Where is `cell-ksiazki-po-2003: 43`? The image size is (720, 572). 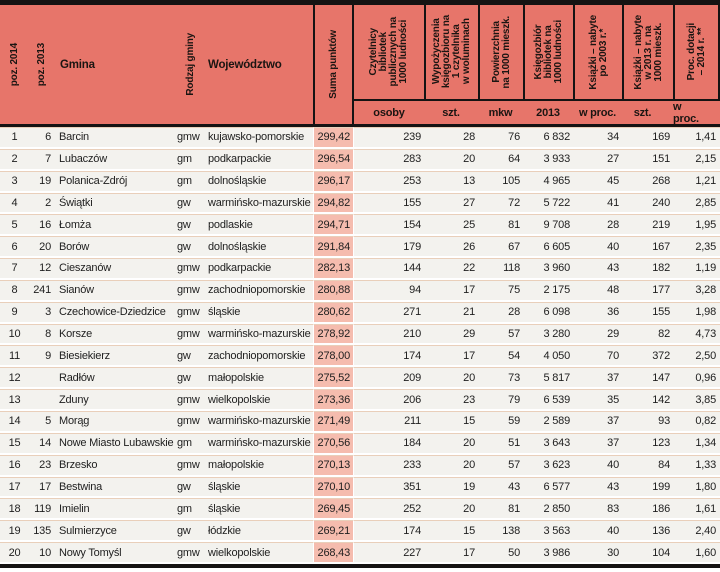
cell-ksiazki-po-2003: 43 is located at coordinates (597, 269).